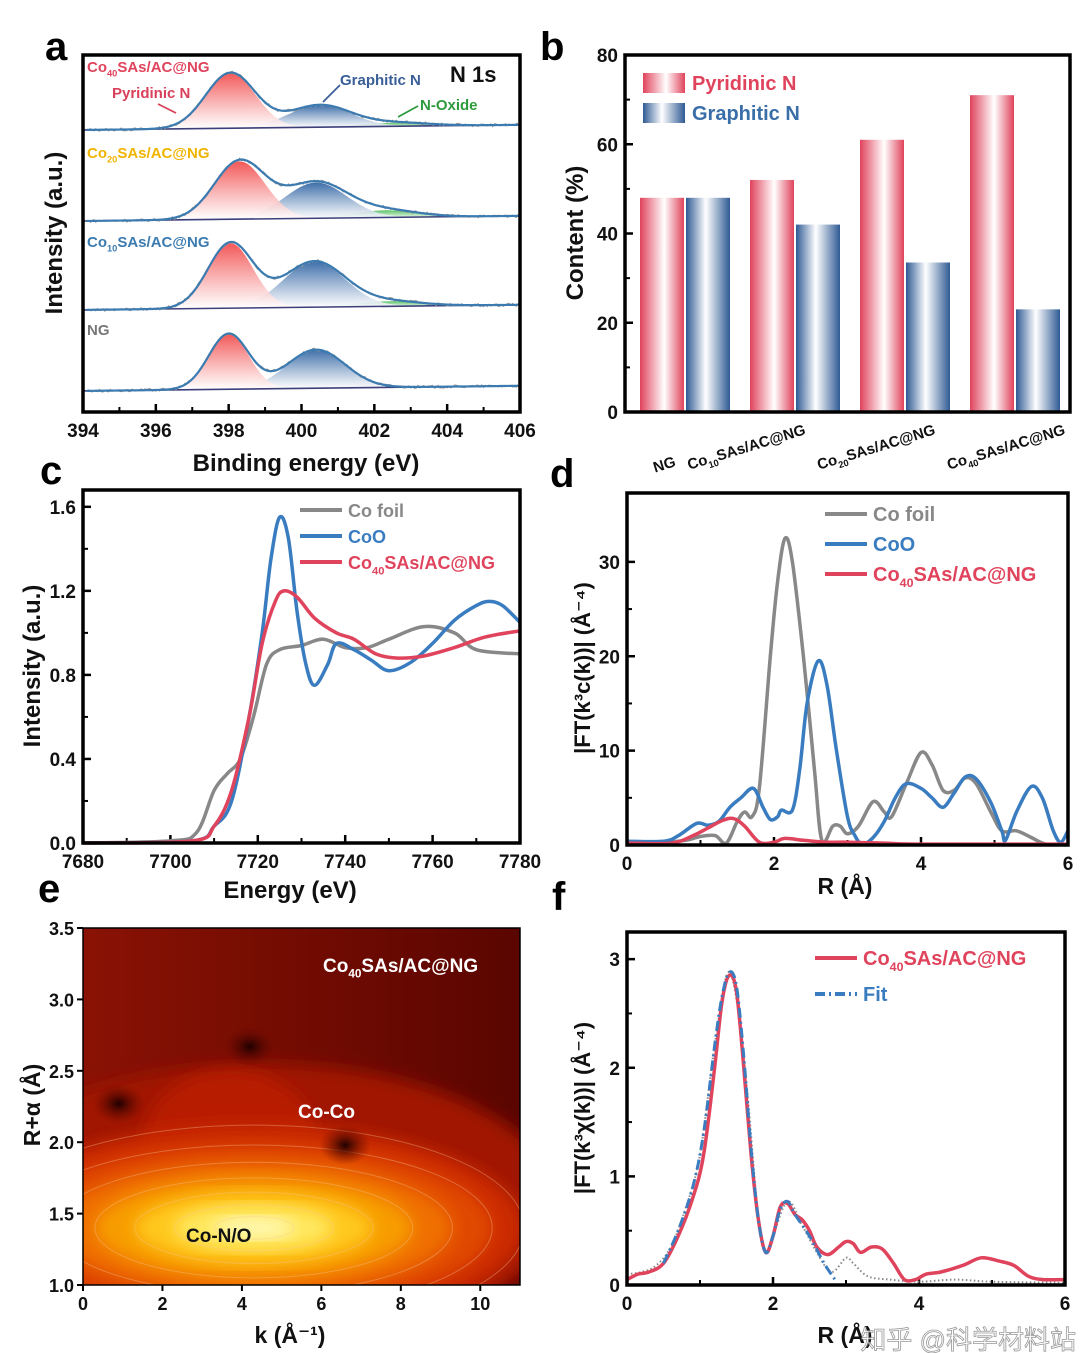 The width and height of the screenshot is (1080, 1353). Describe the element at coordinates (63, 760) in the screenshot. I see `y-tick-label: 0.4` at that location.